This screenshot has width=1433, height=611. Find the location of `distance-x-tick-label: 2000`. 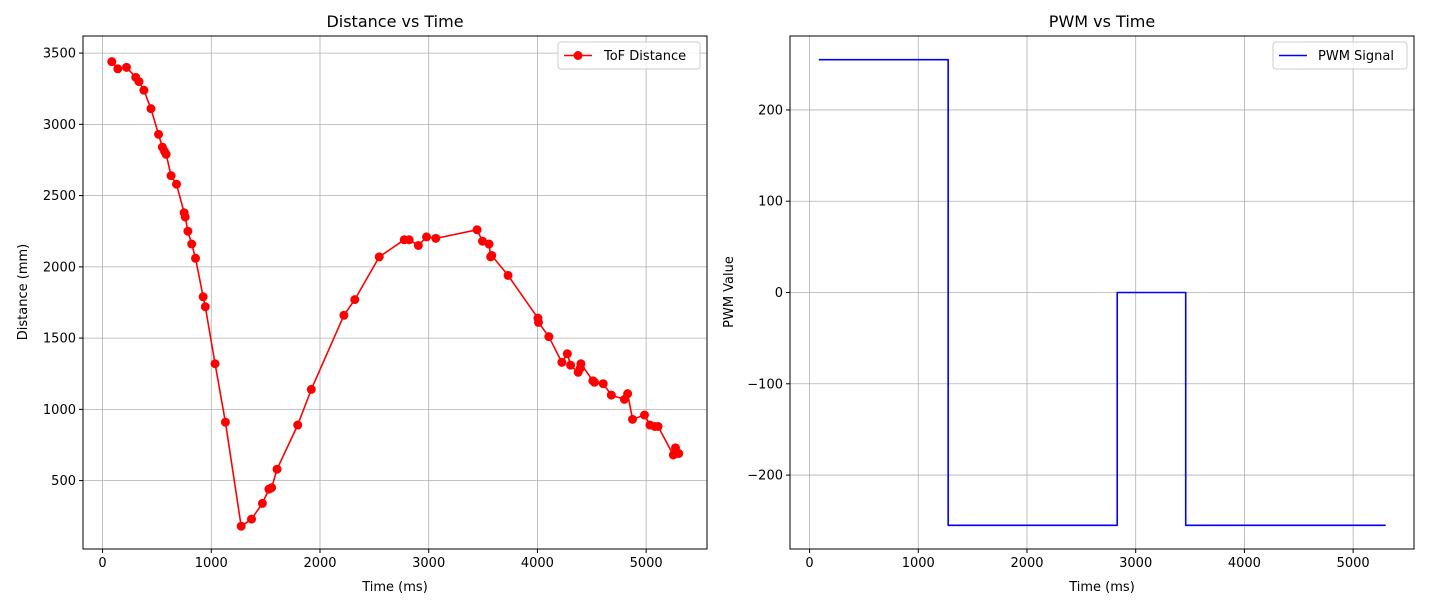

distance-x-tick-label: 2000 is located at coordinates (319, 563).